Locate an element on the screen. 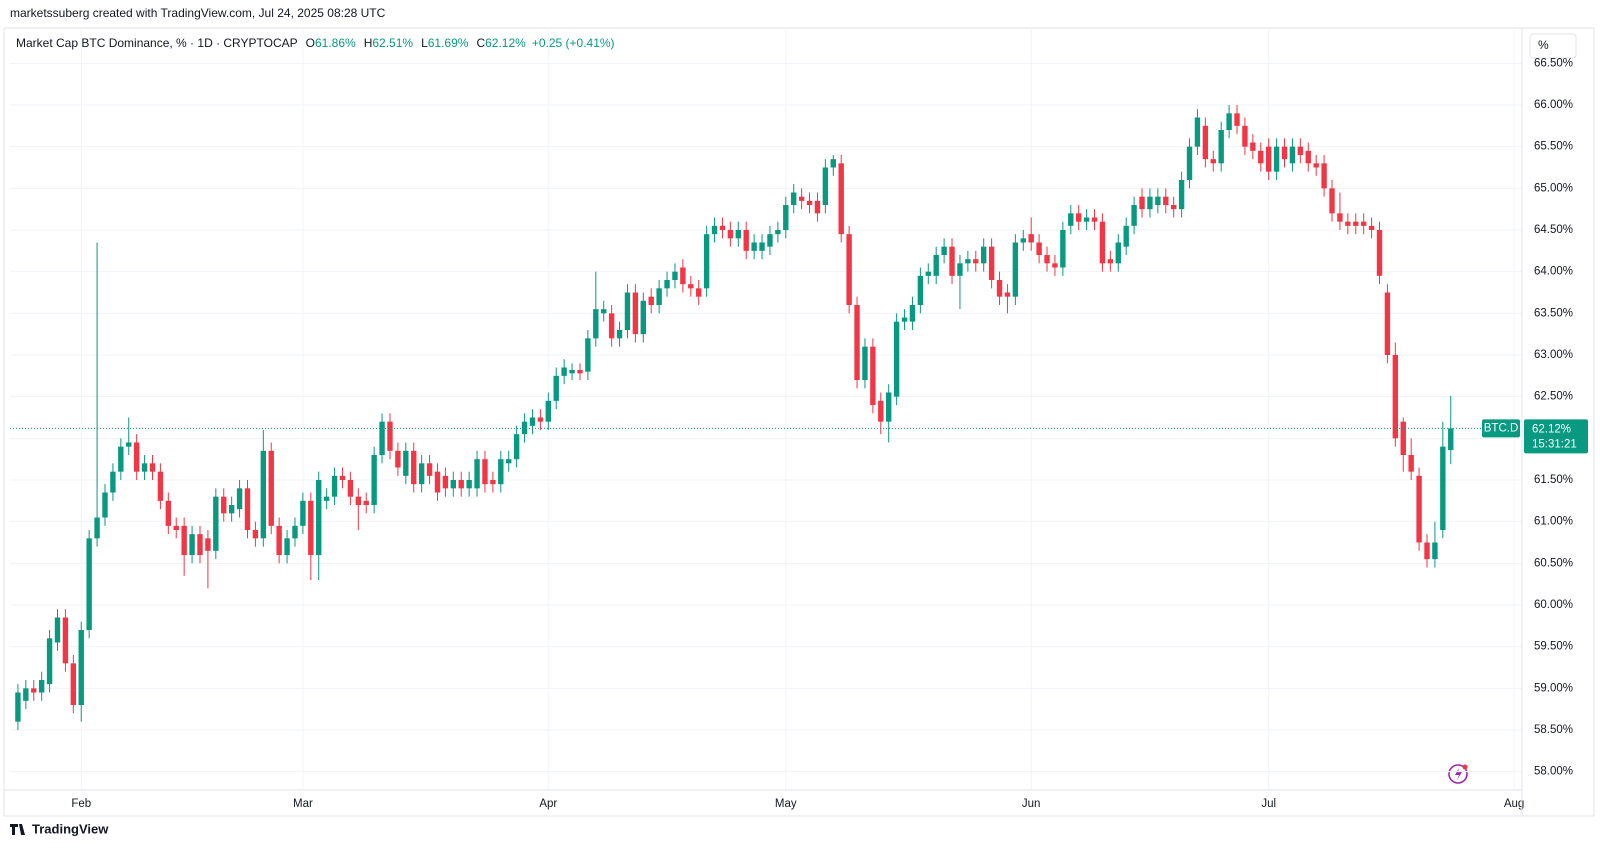 The width and height of the screenshot is (1600, 848). alert-icon is located at coordinates (1458, 774).